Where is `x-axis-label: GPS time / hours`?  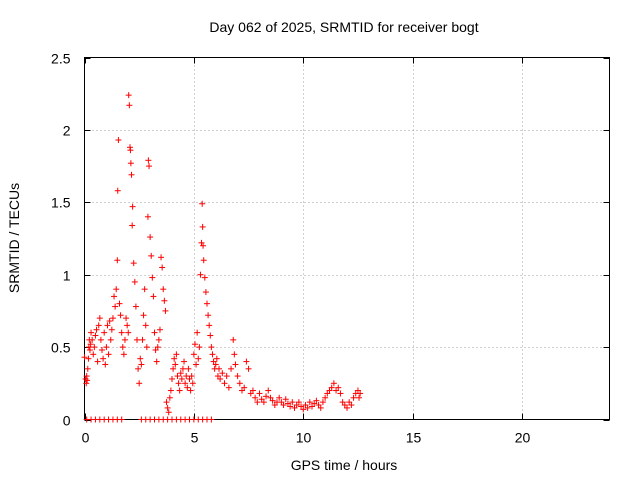
x-axis-label: GPS time / hours is located at coordinates (344, 465).